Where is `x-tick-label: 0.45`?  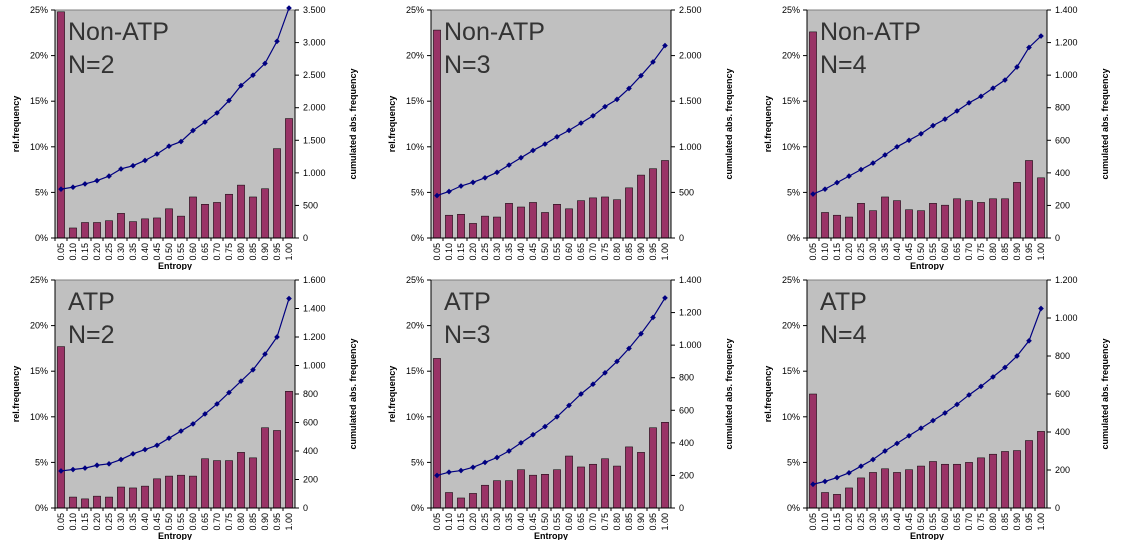
x-tick-label: 0.45 is located at coordinates (157, 252).